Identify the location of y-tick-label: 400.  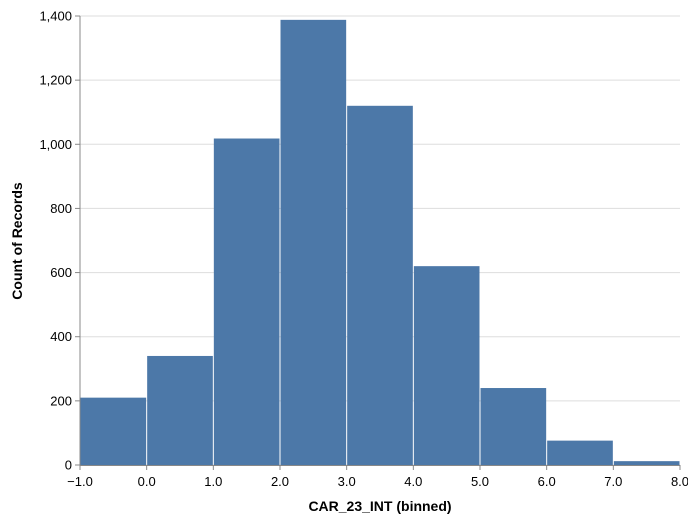
(61, 336).